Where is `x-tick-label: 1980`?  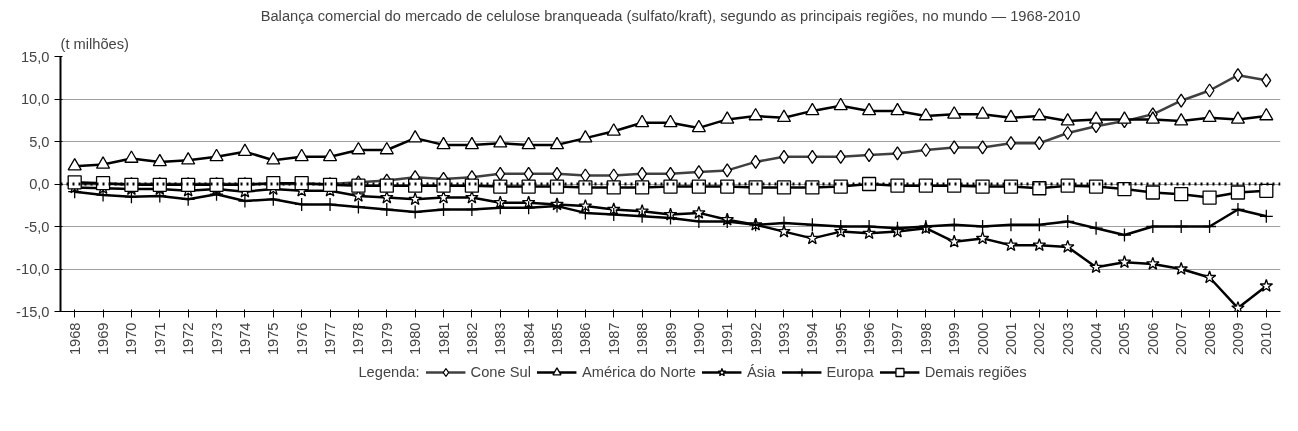
x-tick-label: 1980 is located at coordinates (415, 339).